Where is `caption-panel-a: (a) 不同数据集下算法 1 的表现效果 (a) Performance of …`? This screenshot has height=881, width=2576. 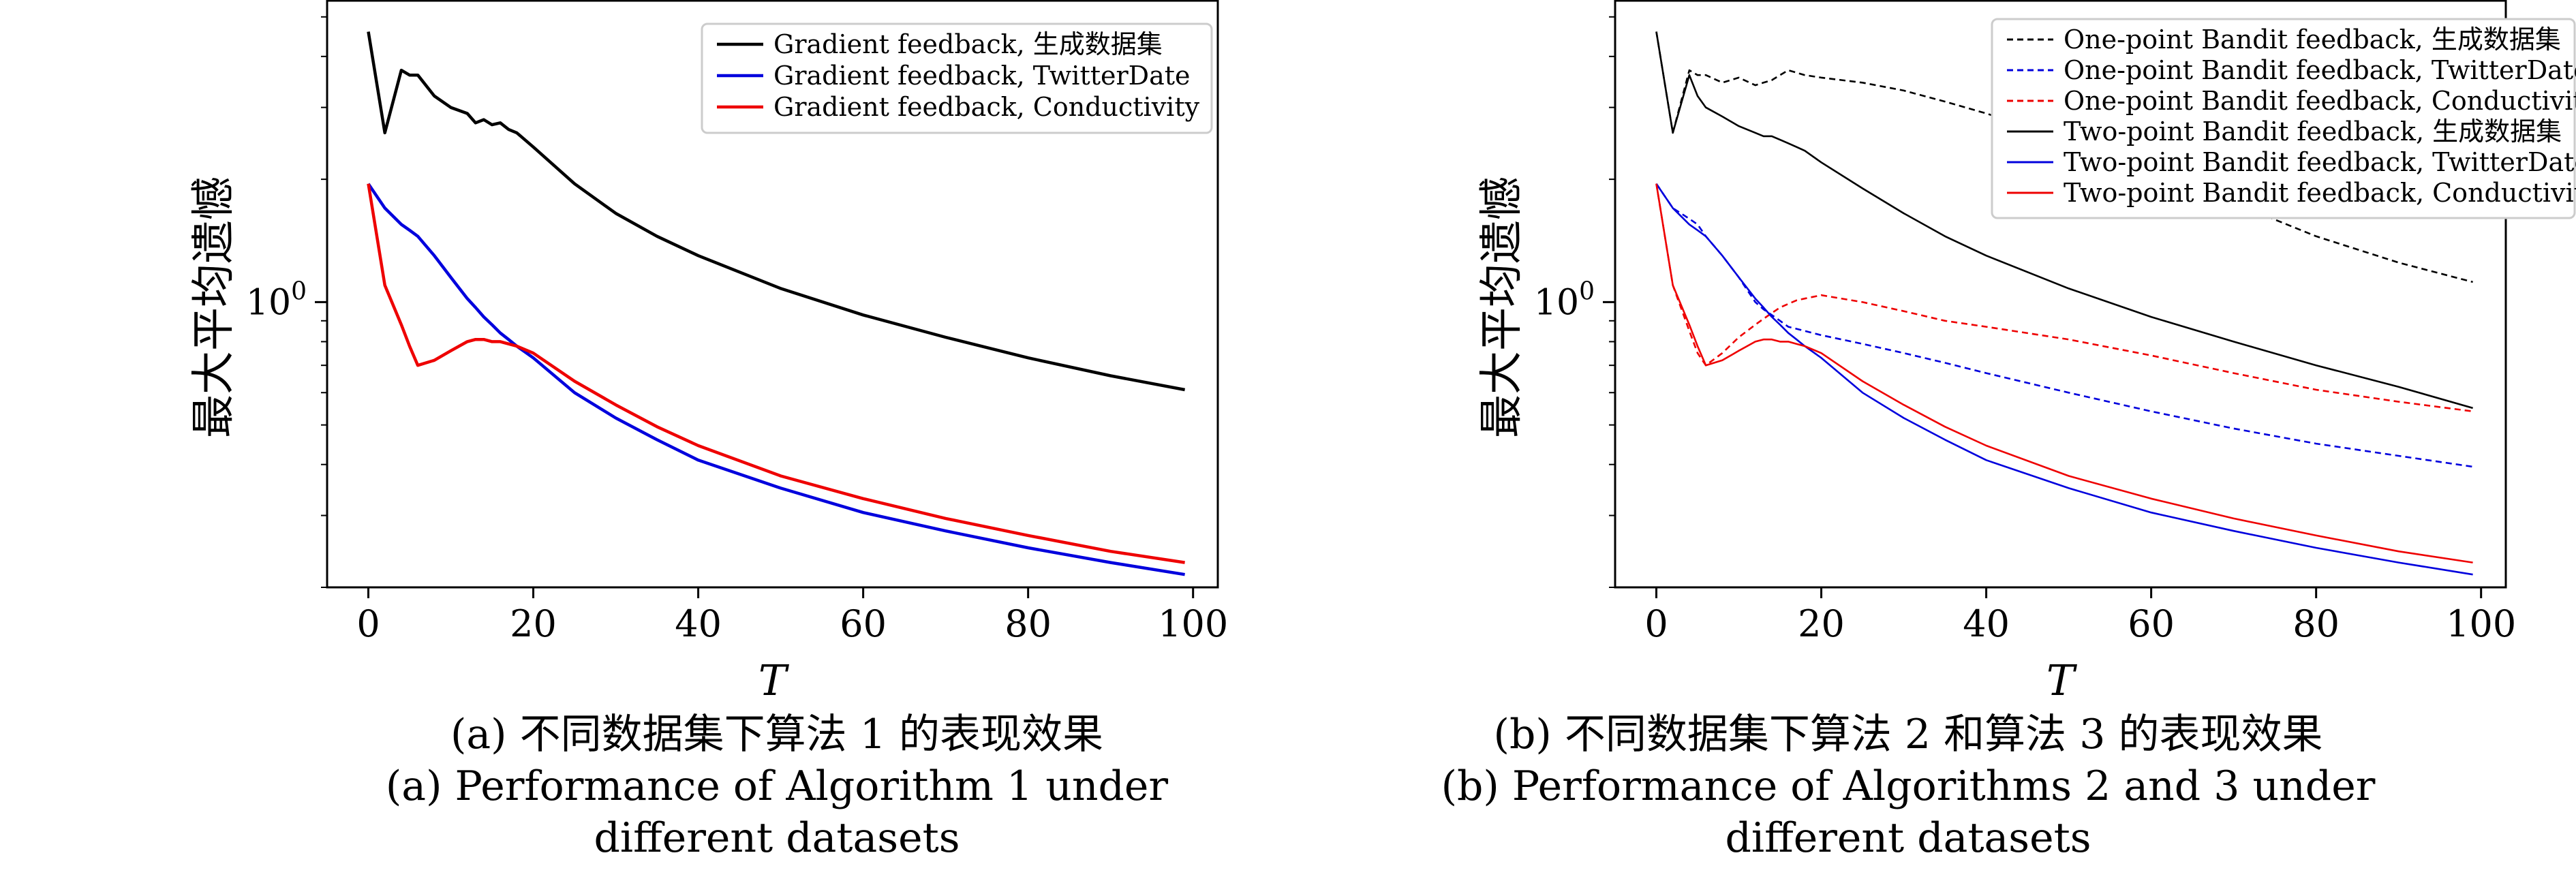 caption-panel-a: (a) 不同数据集下算法 1 的表现效果 (a) Performance of … is located at coordinates (777, 786).